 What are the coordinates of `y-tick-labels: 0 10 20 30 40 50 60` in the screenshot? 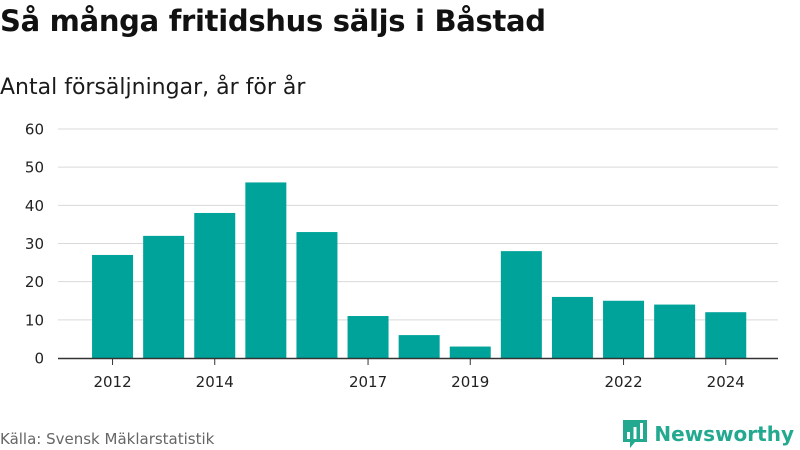 It's located at (34, 244).